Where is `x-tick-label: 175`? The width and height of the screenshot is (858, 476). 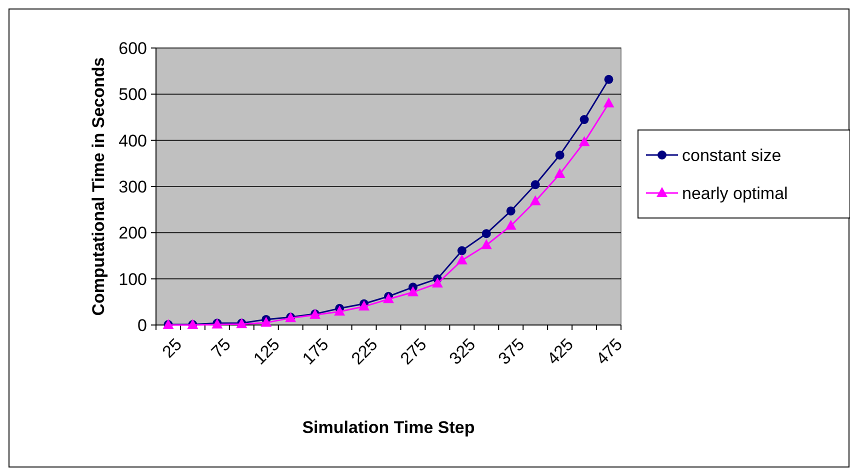
x-tick-label: 175 is located at coordinates (315, 351).